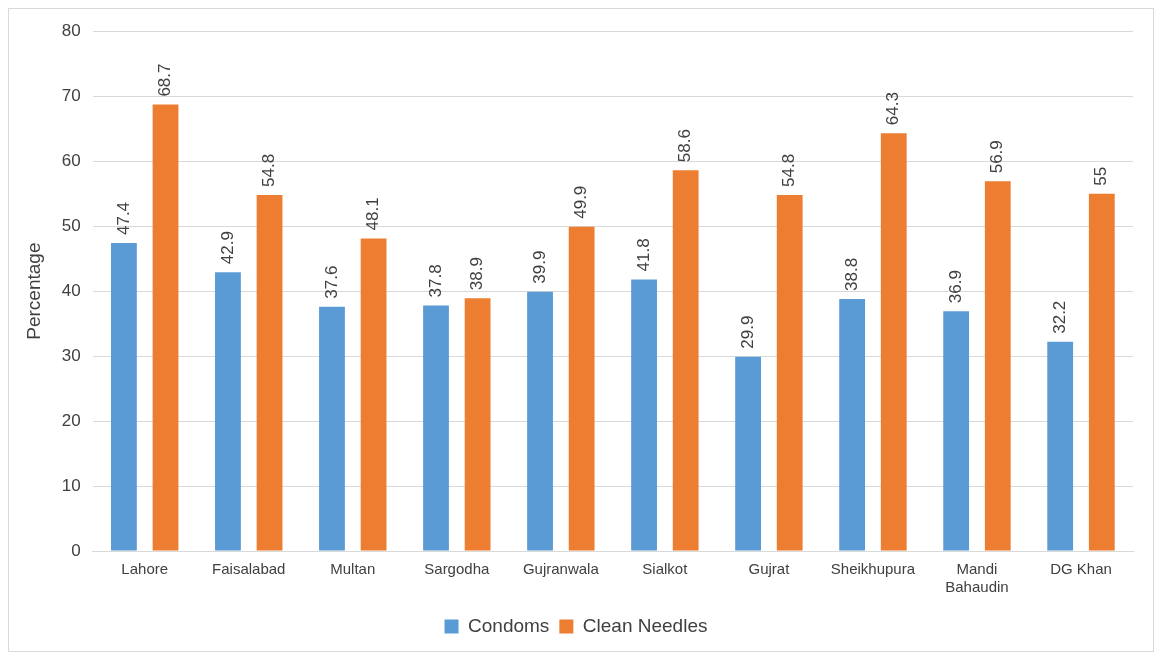 This screenshot has height=660, width=1162. I want to click on data-label: 32.2, so click(1059, 317).